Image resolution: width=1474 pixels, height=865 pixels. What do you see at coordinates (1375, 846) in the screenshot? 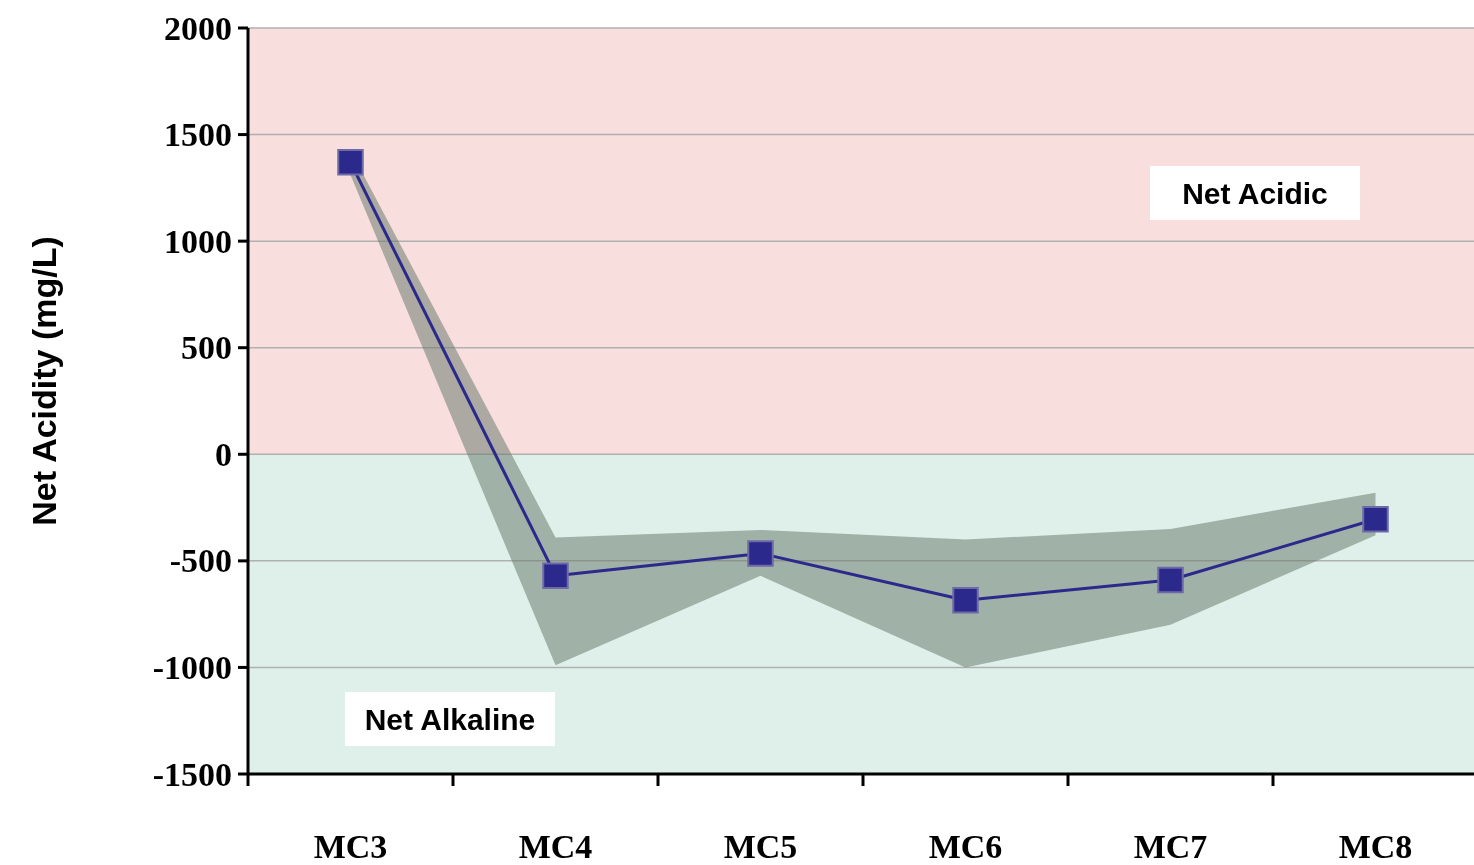
I see `x-tick-label: MC8` at bounding box center [1375, 846].